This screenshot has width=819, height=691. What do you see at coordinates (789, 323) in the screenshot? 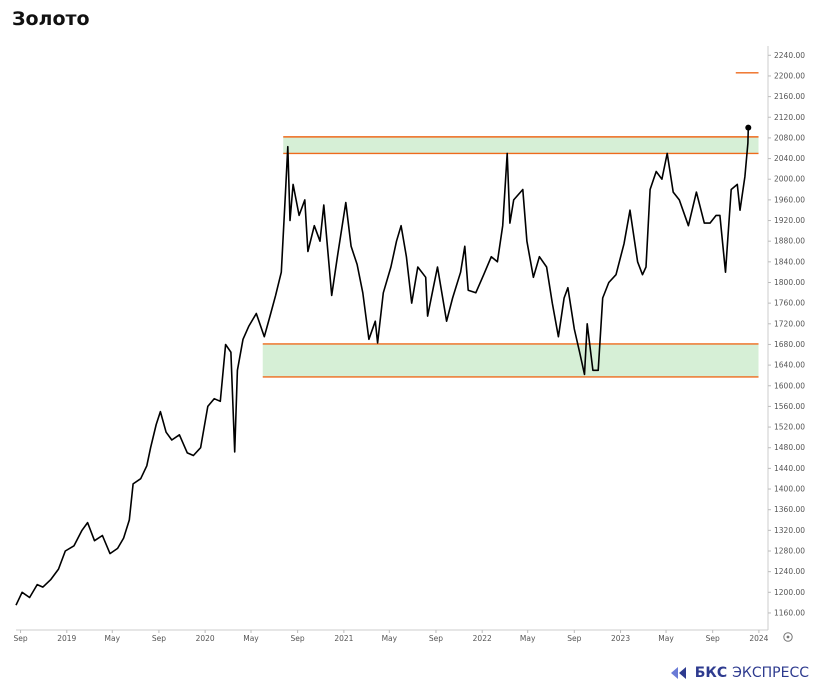
I see `y-tick-label: 1720.00` at bounding box center [789, 323].